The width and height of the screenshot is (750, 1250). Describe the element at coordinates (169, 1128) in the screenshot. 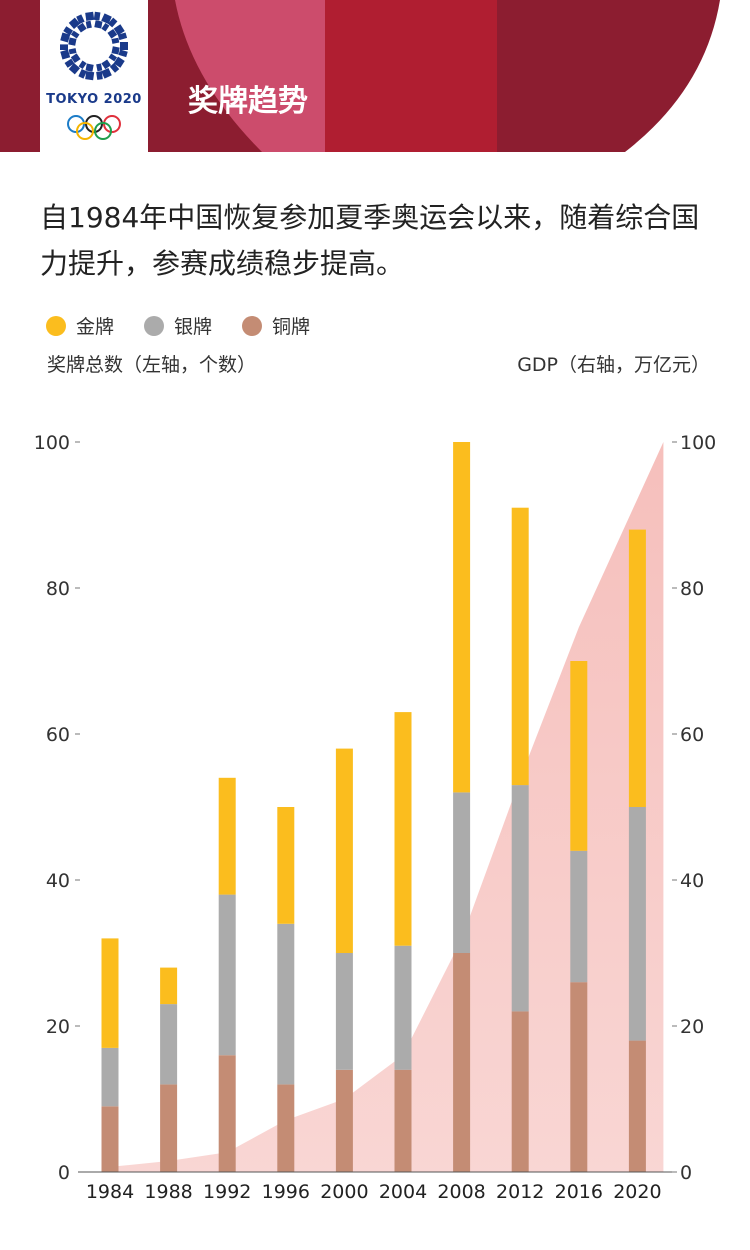

I see `bar-1988-铜牌` at that location.